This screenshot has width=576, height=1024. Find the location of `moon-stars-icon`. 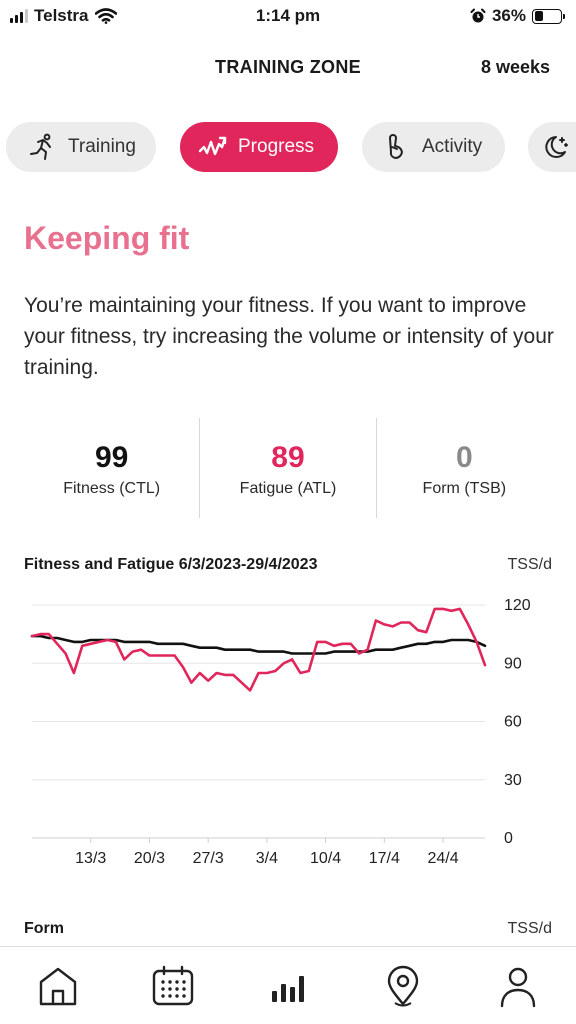

moon-stars-icon is located at coordinates (555, 147).